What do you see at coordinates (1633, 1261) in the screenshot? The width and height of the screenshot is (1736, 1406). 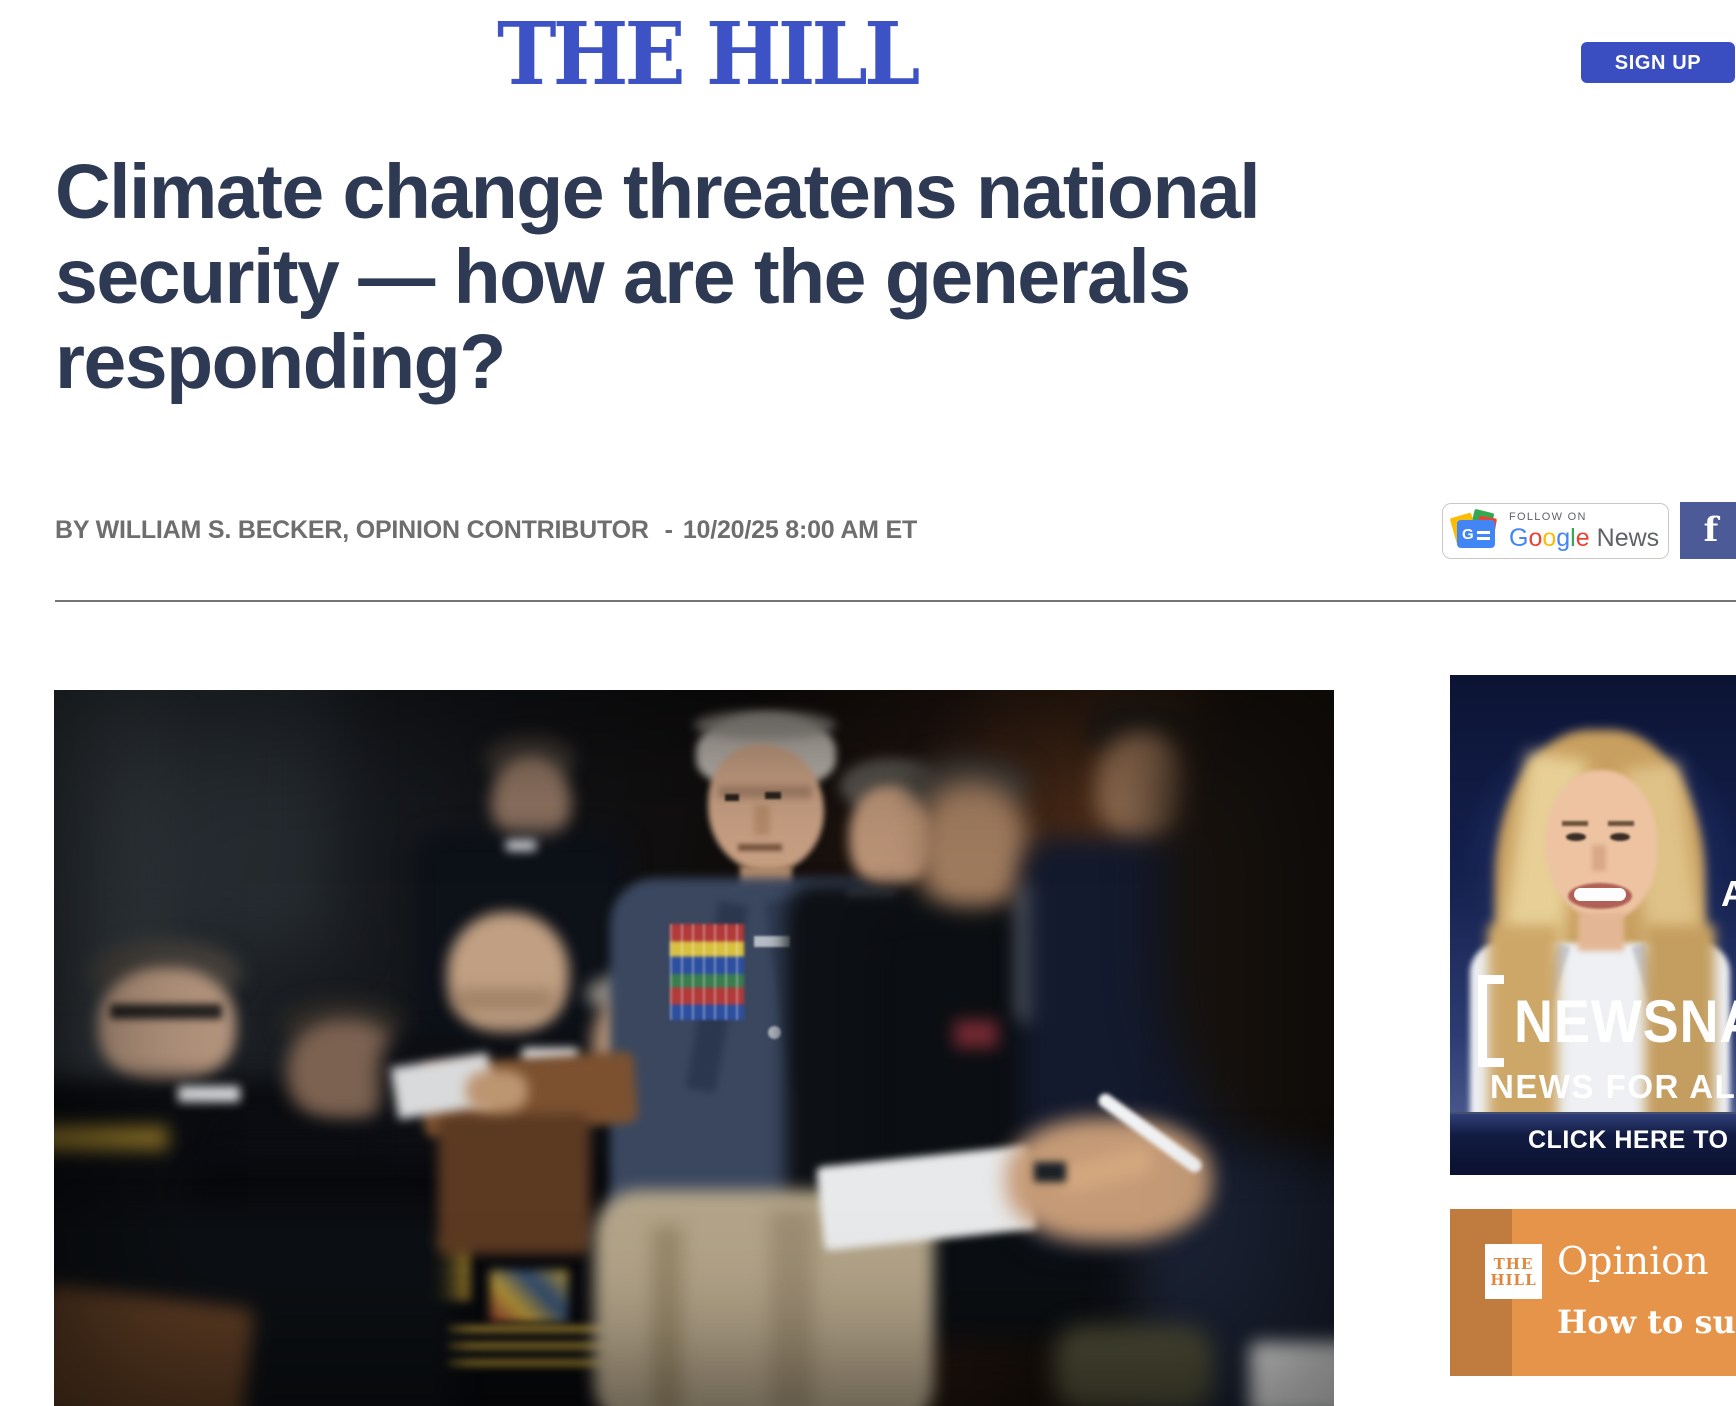 I see `opinion-section-label: Opinion` at bounding box center [1633, 1261].